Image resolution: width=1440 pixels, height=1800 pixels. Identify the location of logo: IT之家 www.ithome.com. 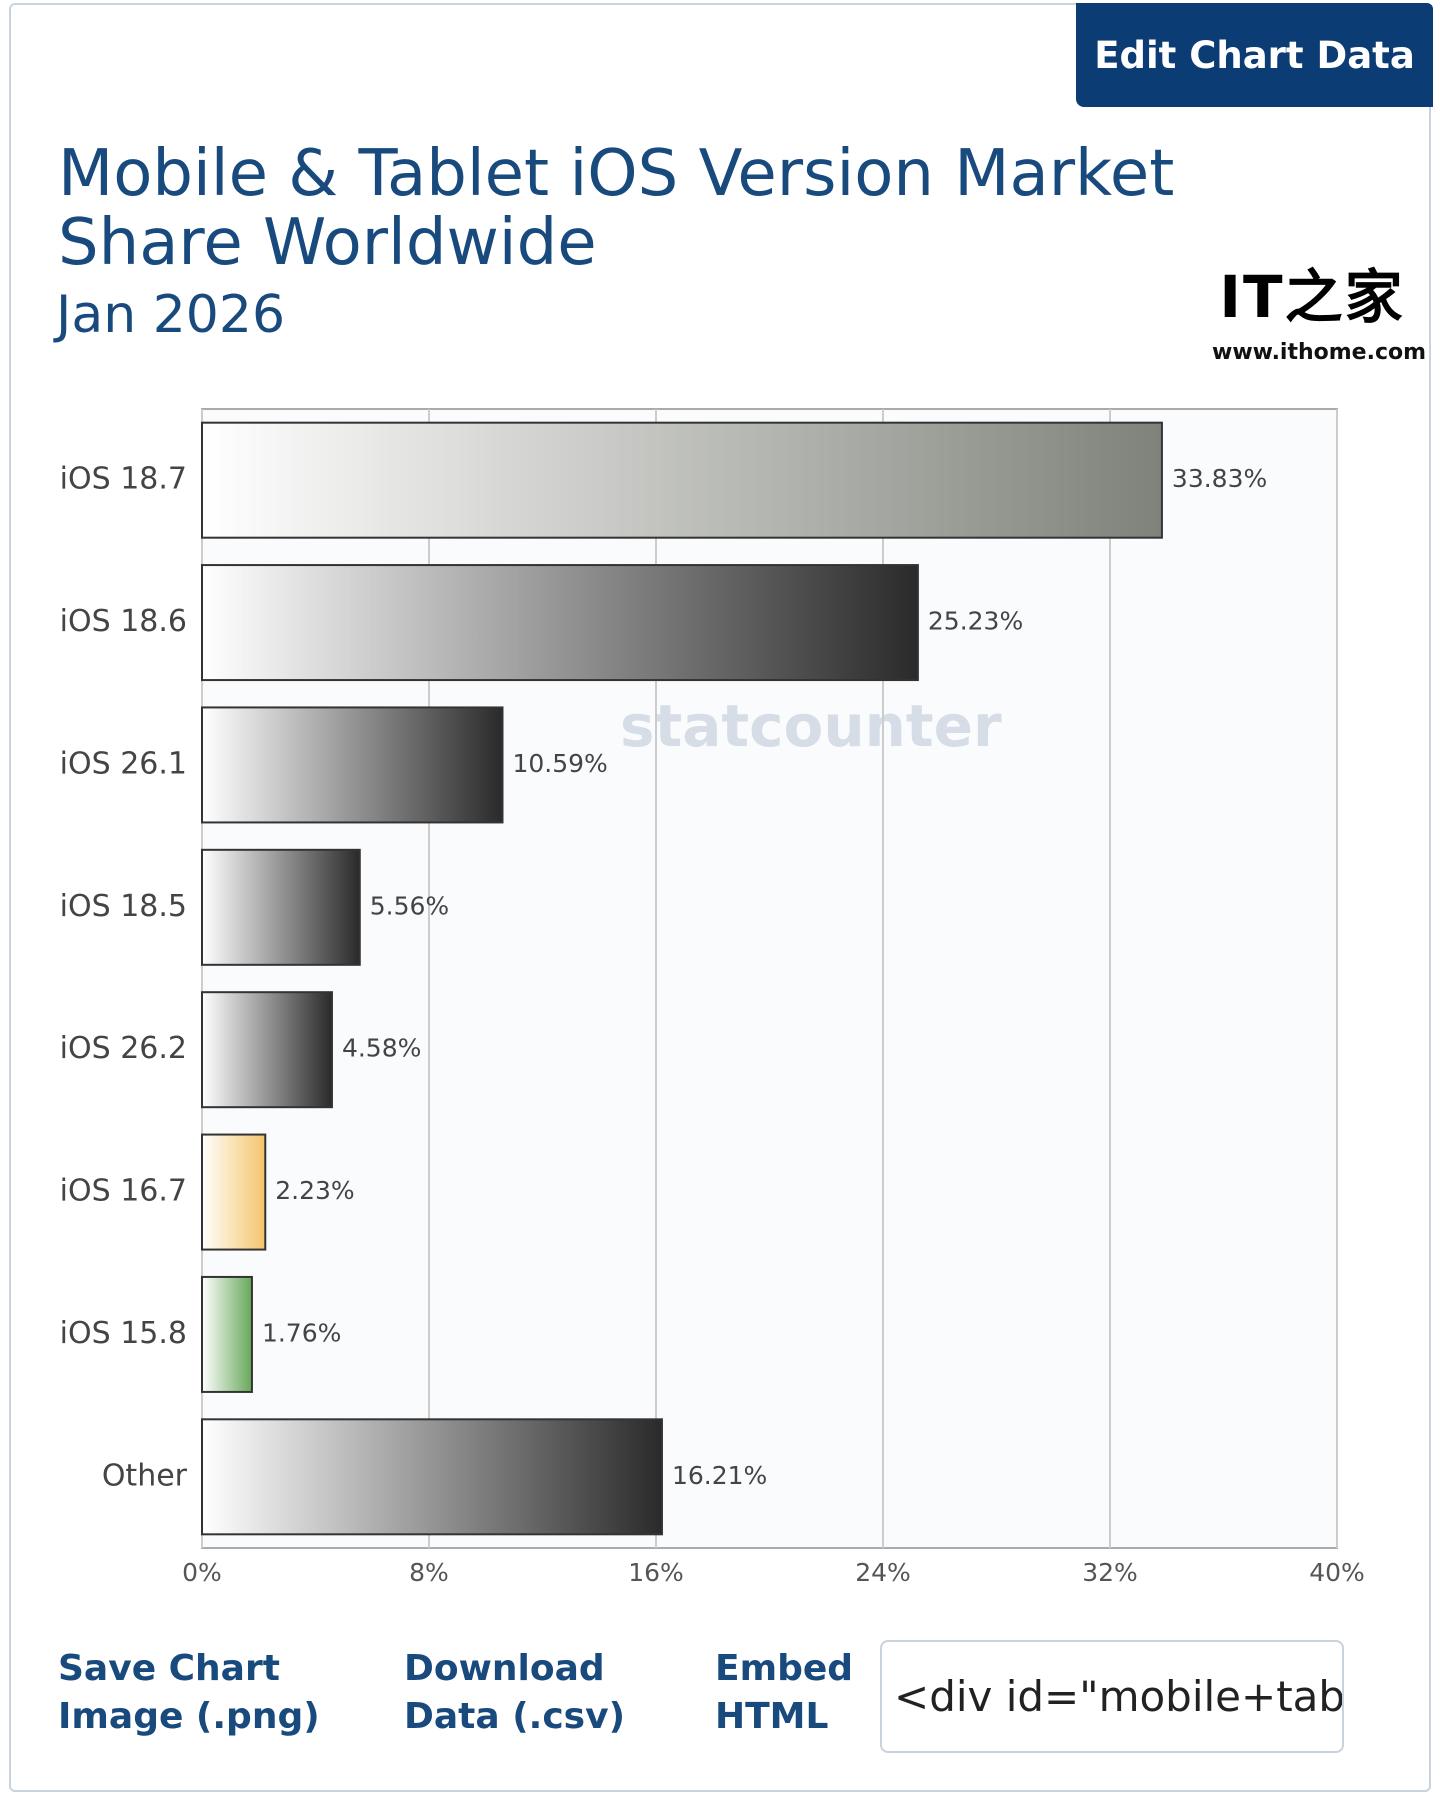
(1319, 307).